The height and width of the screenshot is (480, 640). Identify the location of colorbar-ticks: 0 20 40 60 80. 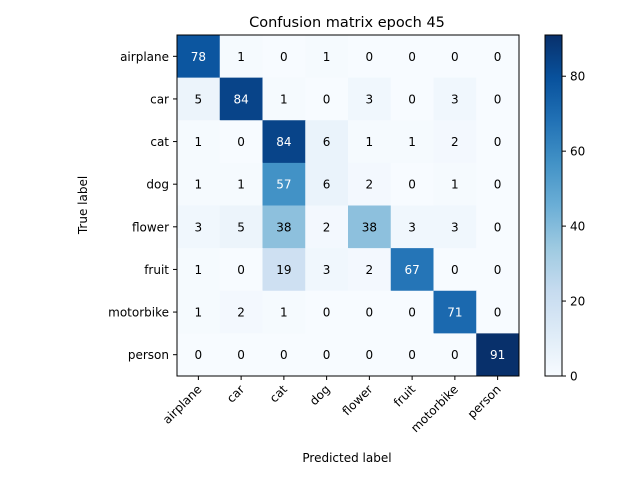
(573, 227).